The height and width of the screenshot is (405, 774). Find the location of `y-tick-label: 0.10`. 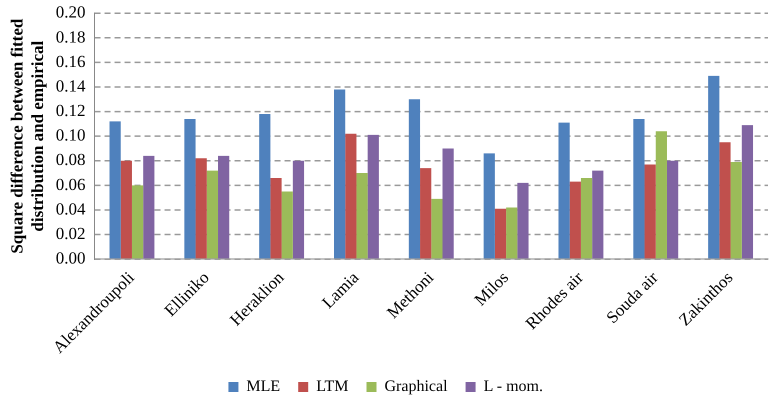

y-tick-label: 0.10 is located at coordinates (71, 135).